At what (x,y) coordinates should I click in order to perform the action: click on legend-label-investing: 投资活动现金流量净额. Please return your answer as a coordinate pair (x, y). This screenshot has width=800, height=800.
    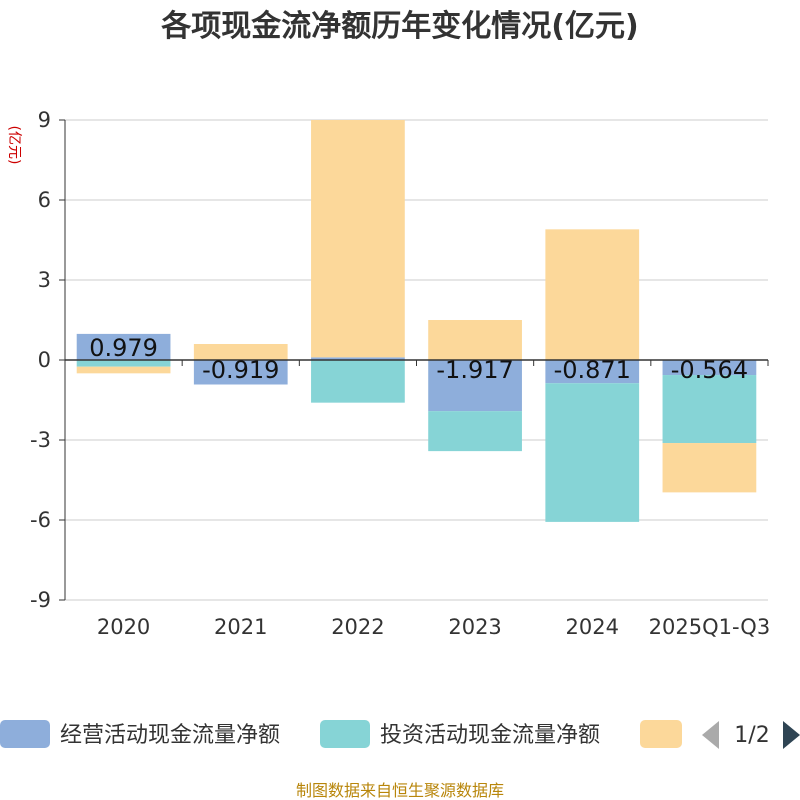
    Looking at the image, I should click on (490, 735).